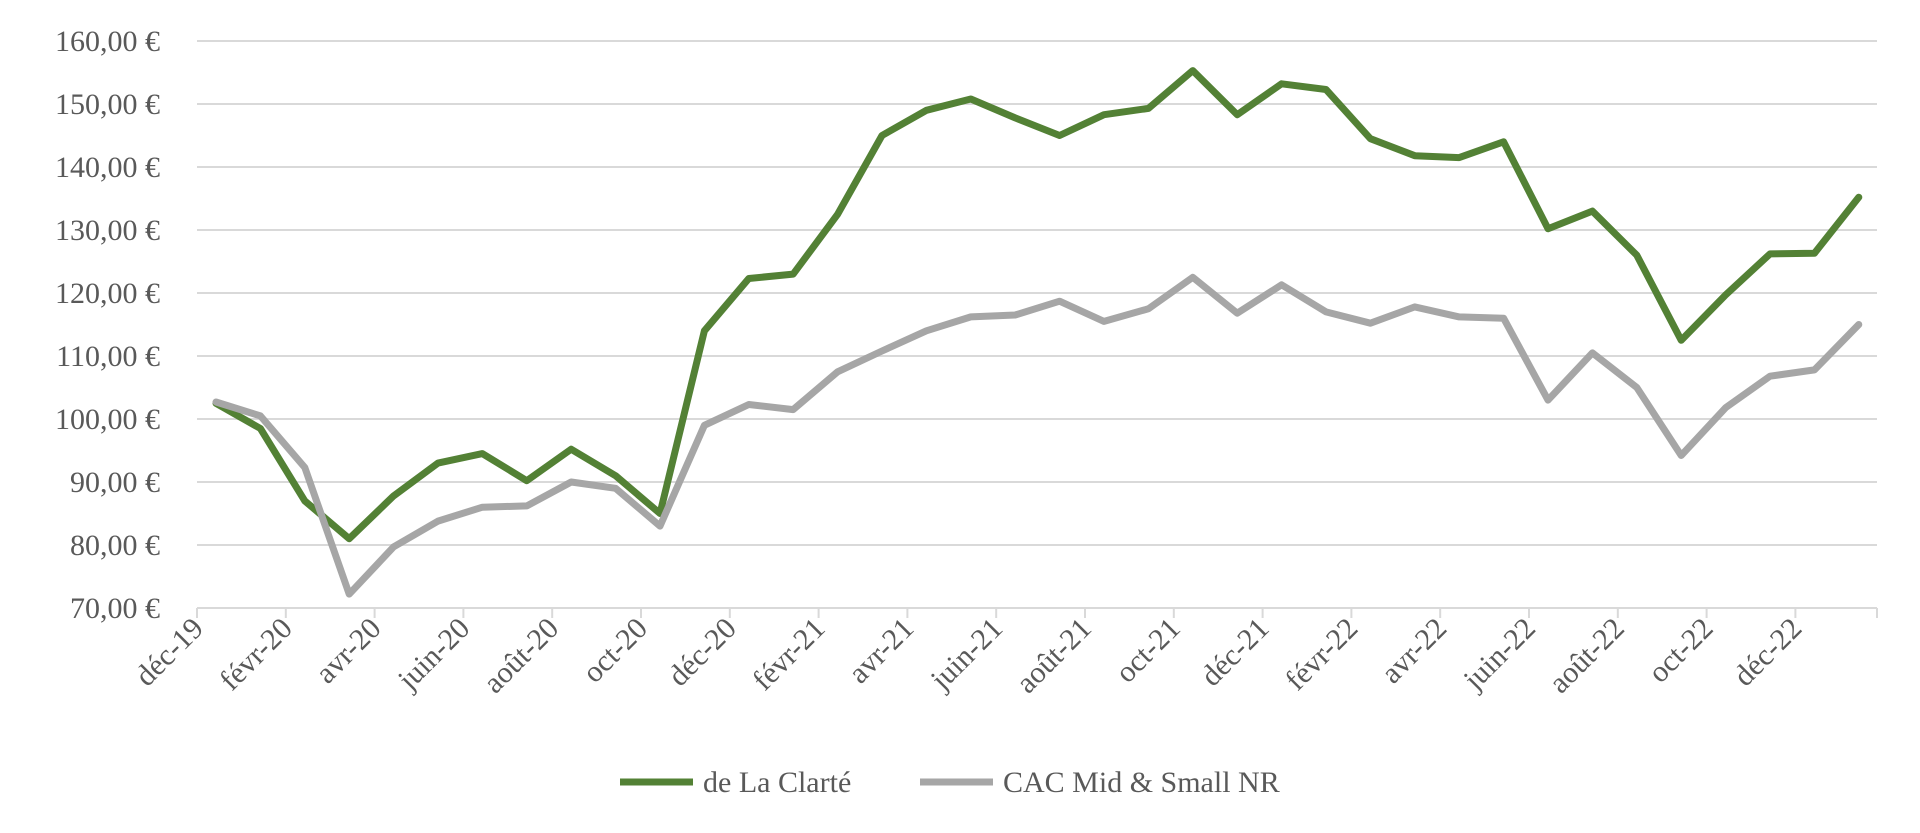 The height and width of the screenshot is (833, 1920). I want to click on x-tick-label: avr-20, so click(348, 651).